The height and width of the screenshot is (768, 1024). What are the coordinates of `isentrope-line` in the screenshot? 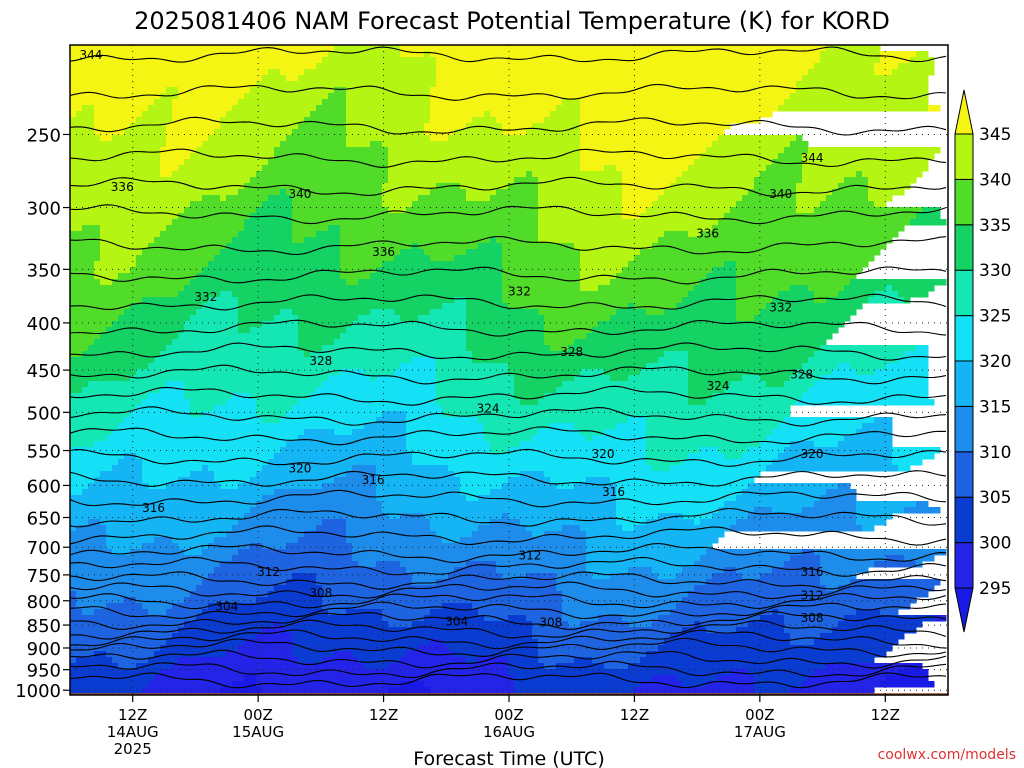 It's located at (508, 457).